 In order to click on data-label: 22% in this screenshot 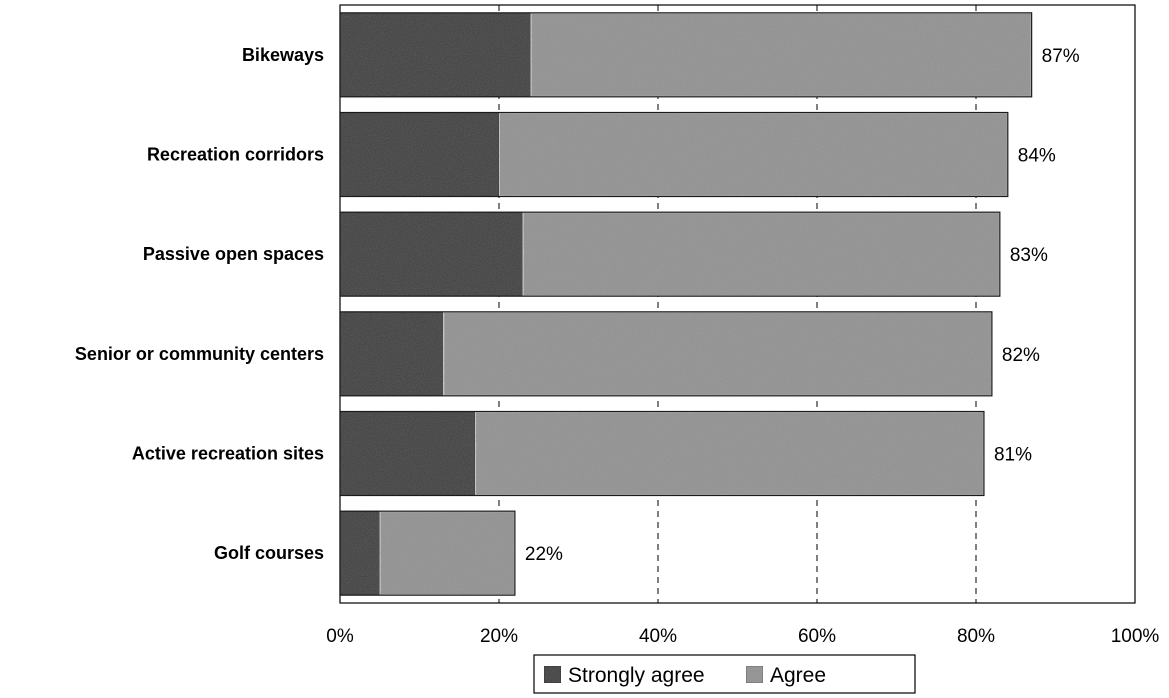, I will do `click(544, 554)`.